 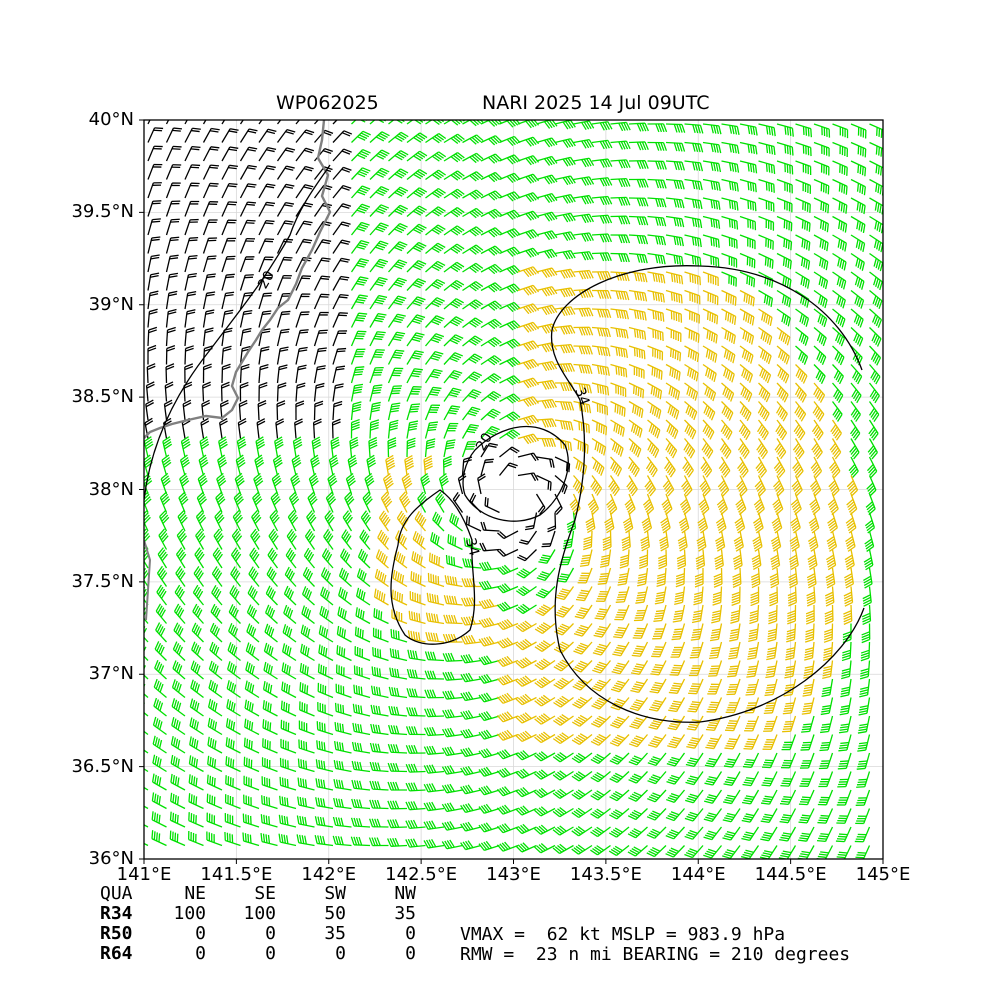 What do you see at coordinates (237, 332) in the screenshot?
I see `contour-20kt-outer` at bounding box center [237, 332].